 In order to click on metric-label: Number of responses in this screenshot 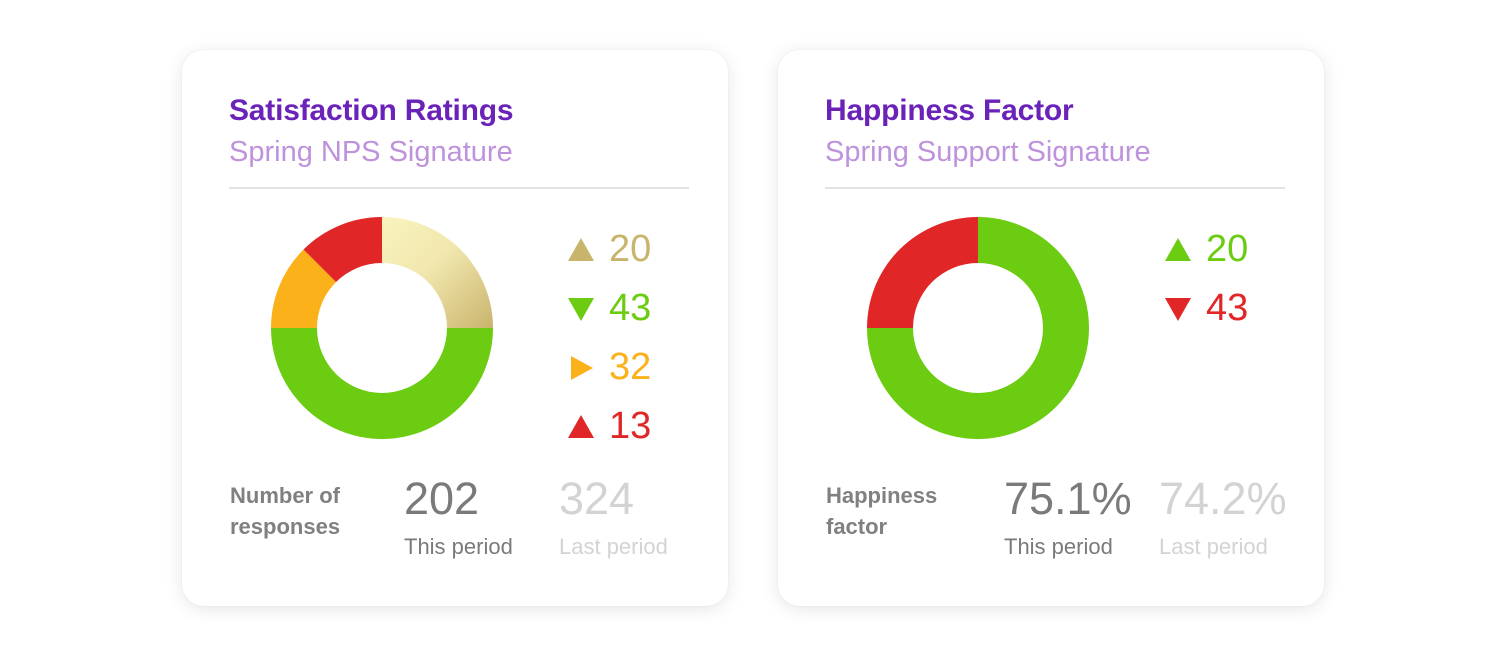, I will do `click(285, 511)`.